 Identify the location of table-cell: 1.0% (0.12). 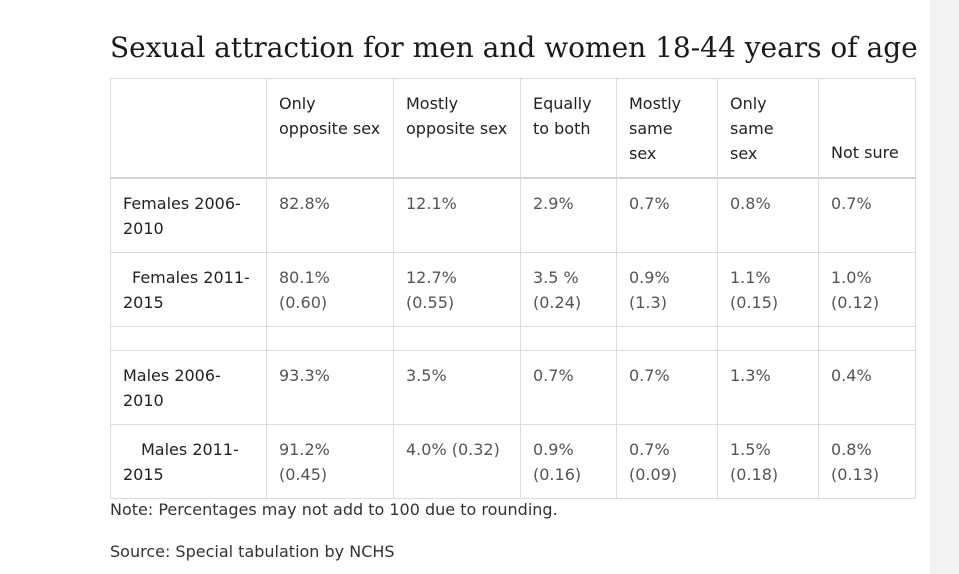
(867, 289).